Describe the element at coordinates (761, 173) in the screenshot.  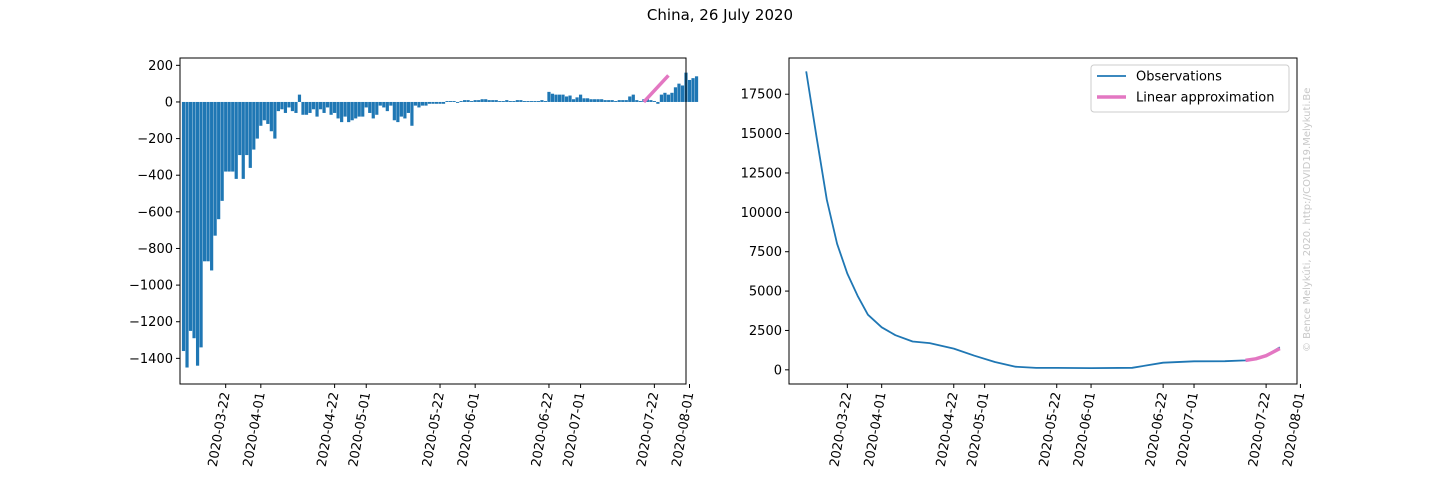
I see `y-tick-label: 12500` at that location.